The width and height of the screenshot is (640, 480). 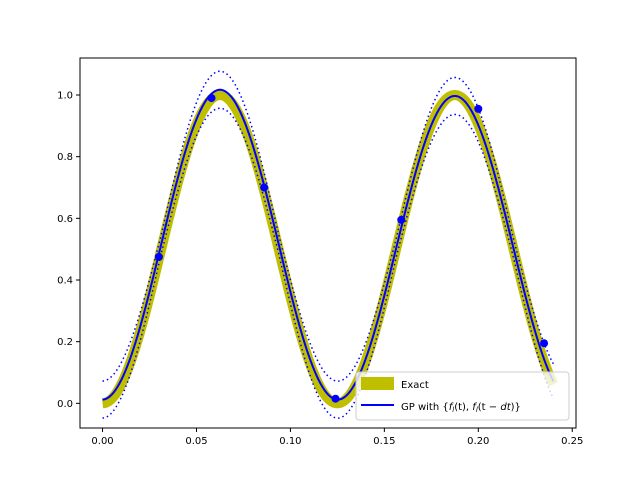 I want to click on legend: Exact GP with {fl(t), fl(t − dt)}, so click(x=462, y=396).